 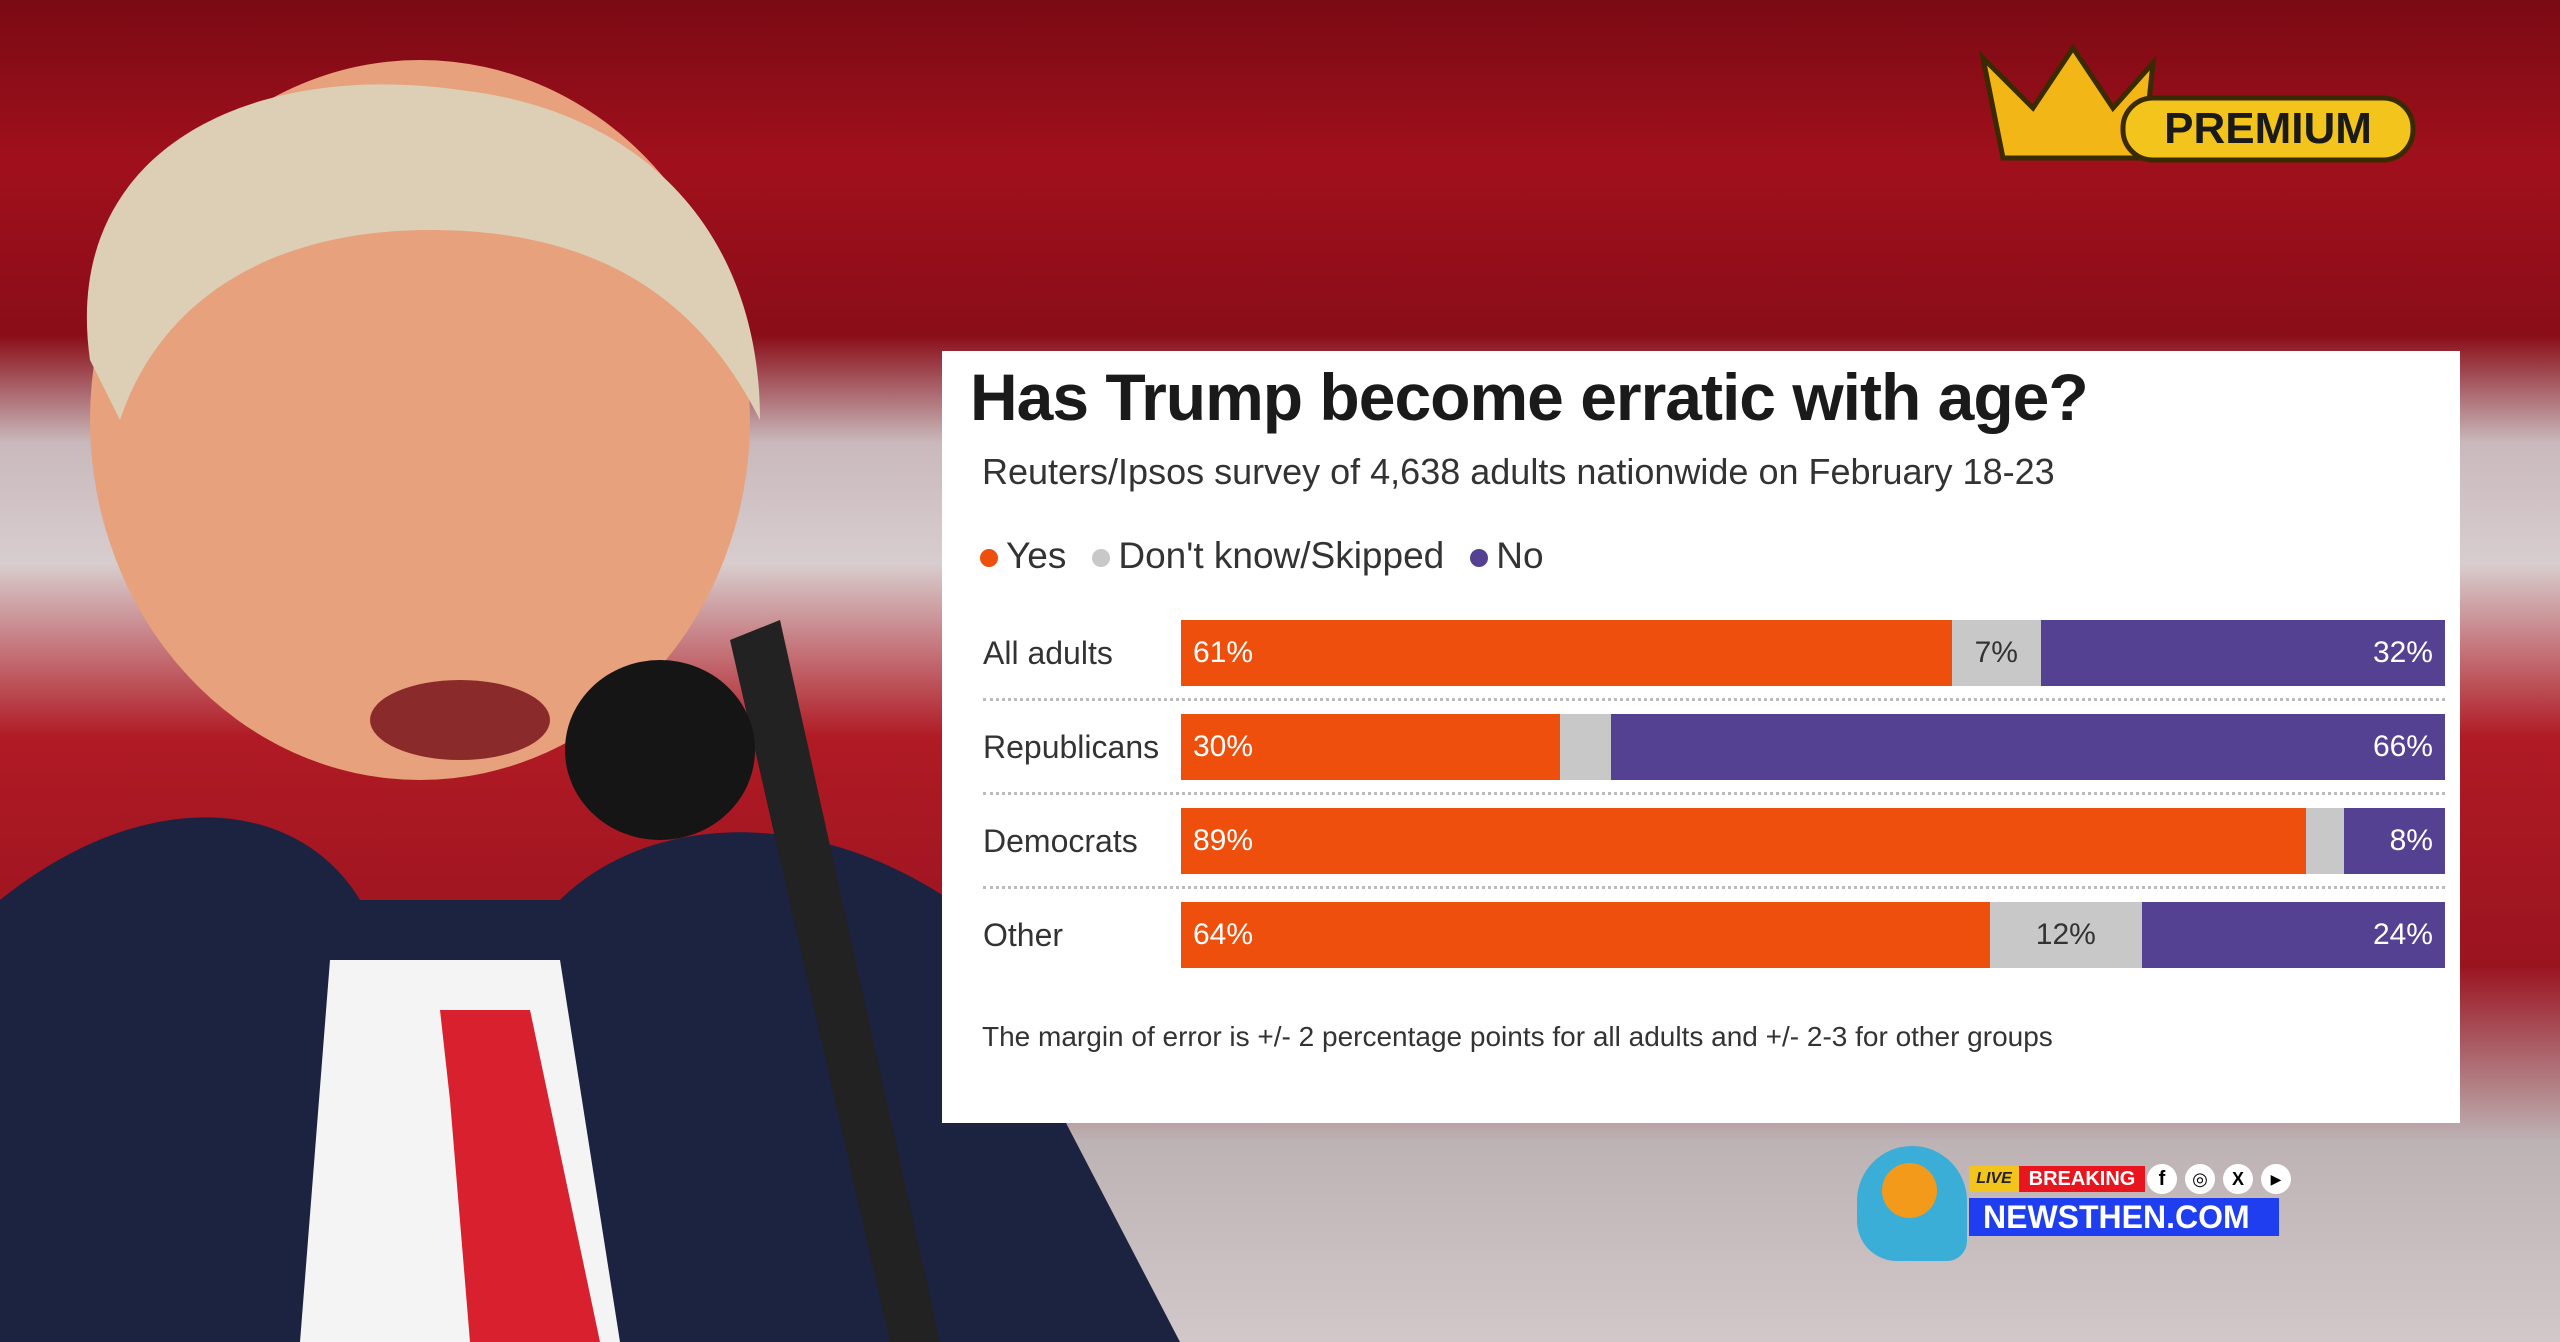 I want to click on bar-segment-no: 66%, so click(x=2027, y=747).